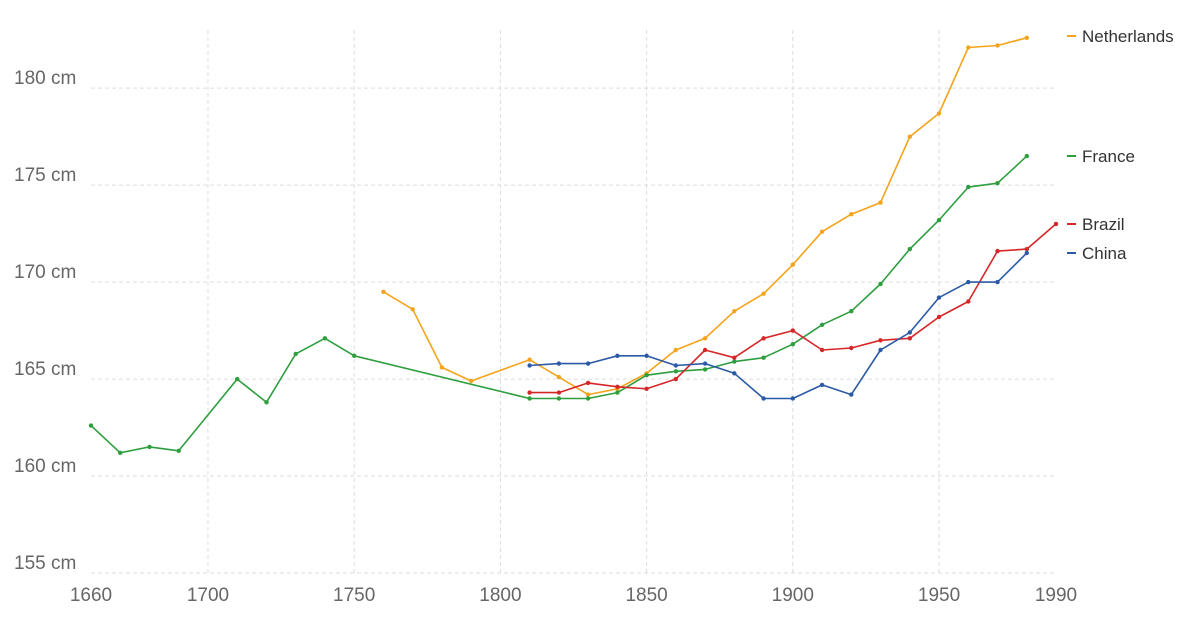 The height and width of the screenshot is (635, 1200). I want to click on x-tick-label: 1660, so click(91, 595).